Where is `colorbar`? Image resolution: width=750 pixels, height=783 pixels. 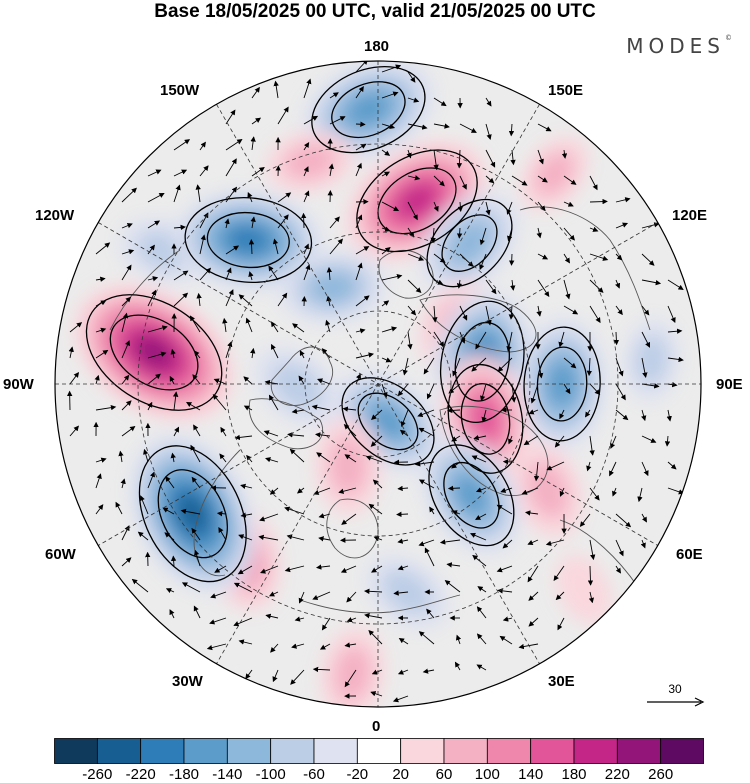
colorbar is located at coordinates (379, 751).